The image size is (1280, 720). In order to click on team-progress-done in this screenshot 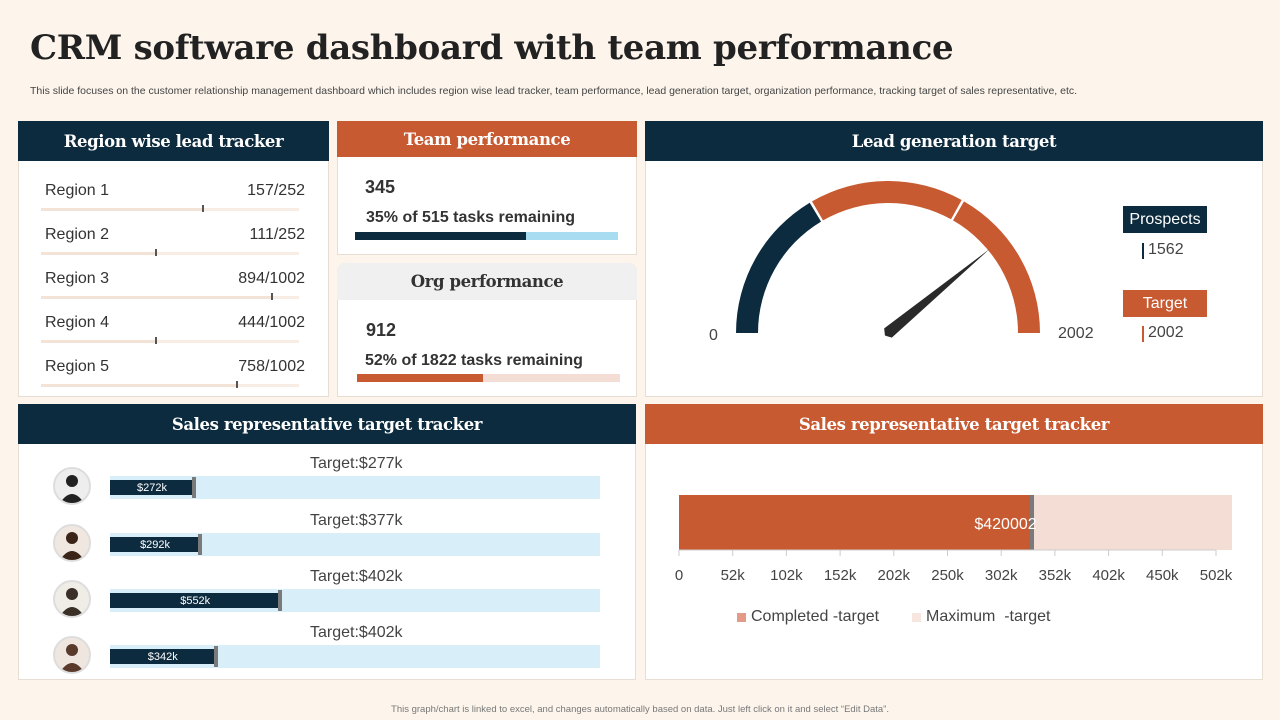, I will do `click(440, 236)`.